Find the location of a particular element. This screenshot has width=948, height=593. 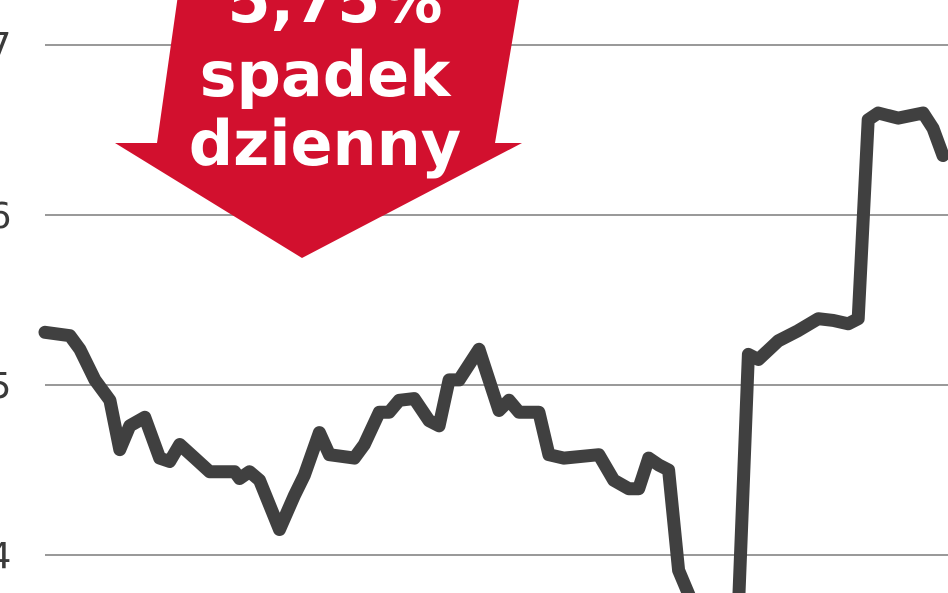

y-tick-label: 5 is located at coordinates (5, 386).